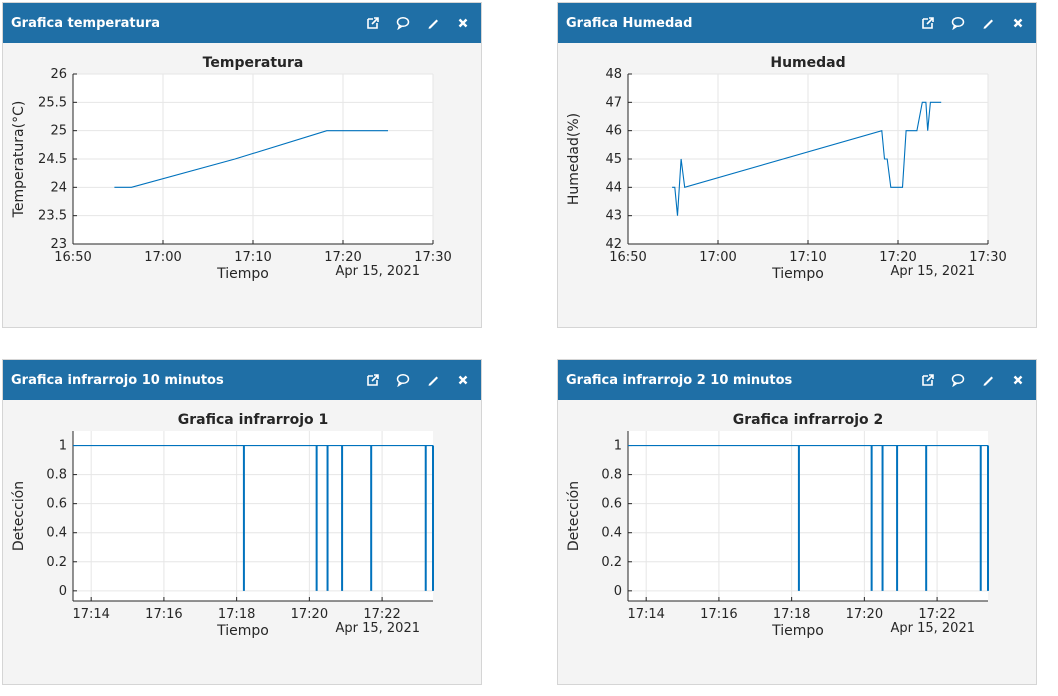  What do you see at coordinates (629, 23) in the screenshot?
I see `widget-title: Grafica Humedad` at bounding box center [629, 23].